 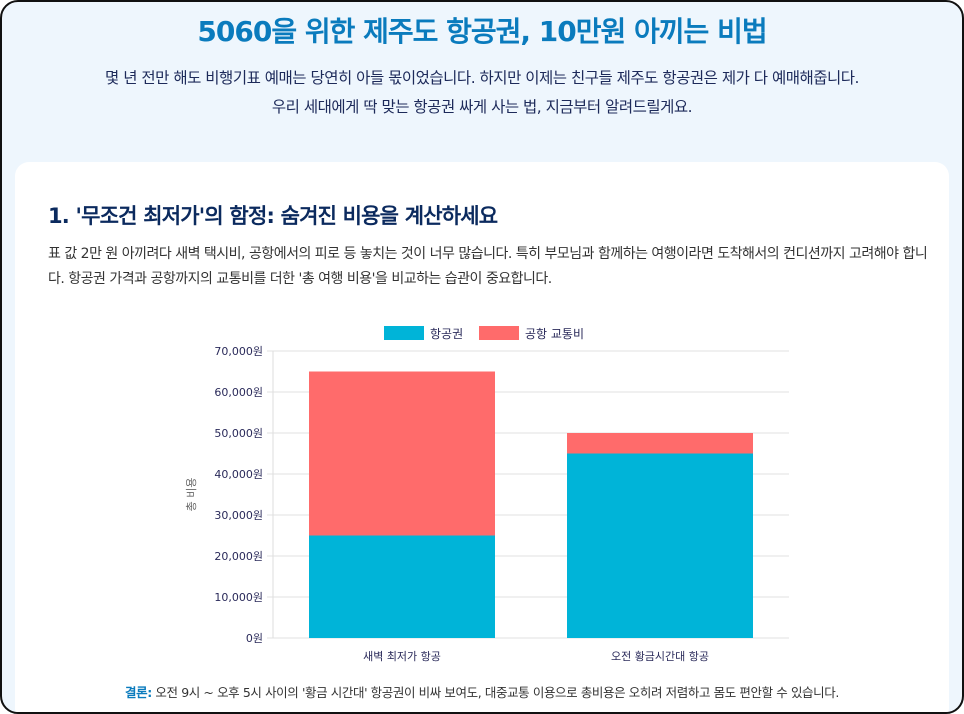 I want to click on legend-label: 공항 교통비, so click(x=554, y=334).